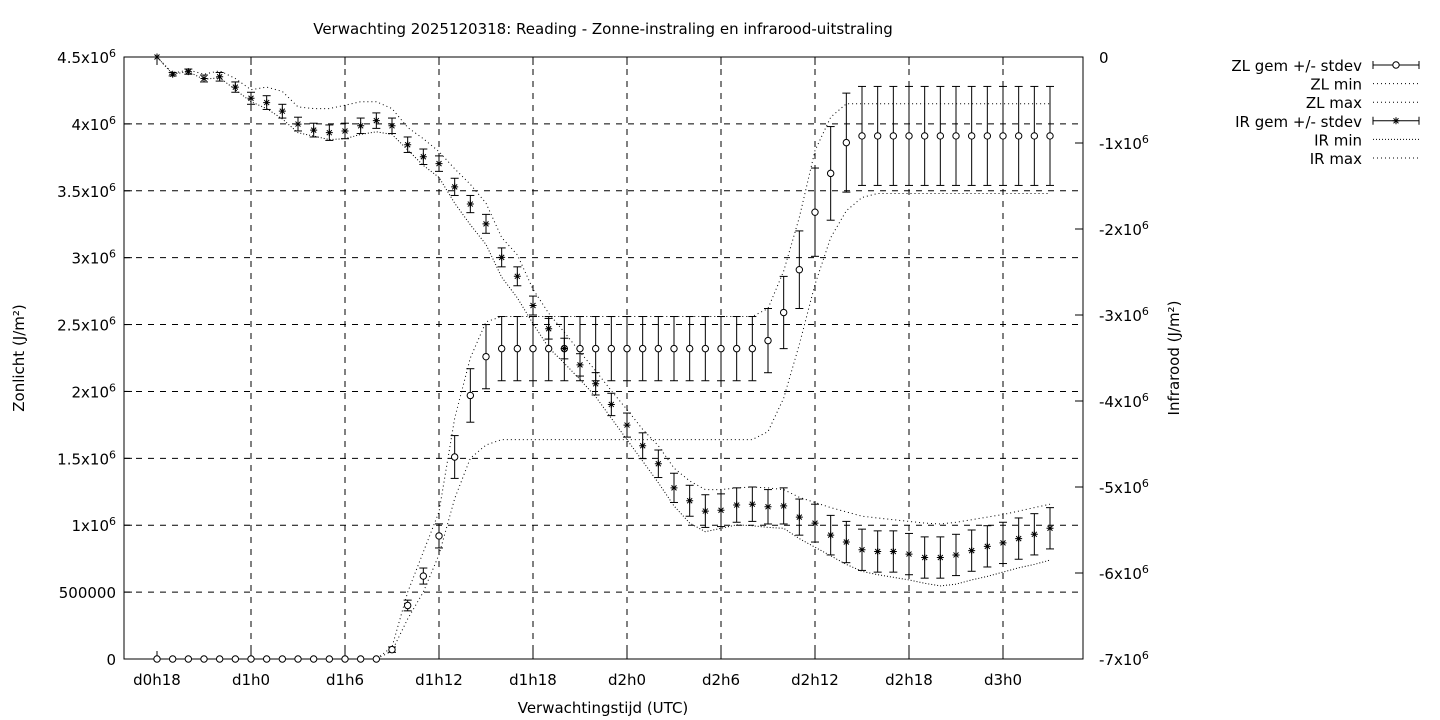 The height and width of the screenshot is (720, 1440). Describe the element at coordinates (721, 680) in the screenshot. I see `x-tick-label: d2h6` at that location.